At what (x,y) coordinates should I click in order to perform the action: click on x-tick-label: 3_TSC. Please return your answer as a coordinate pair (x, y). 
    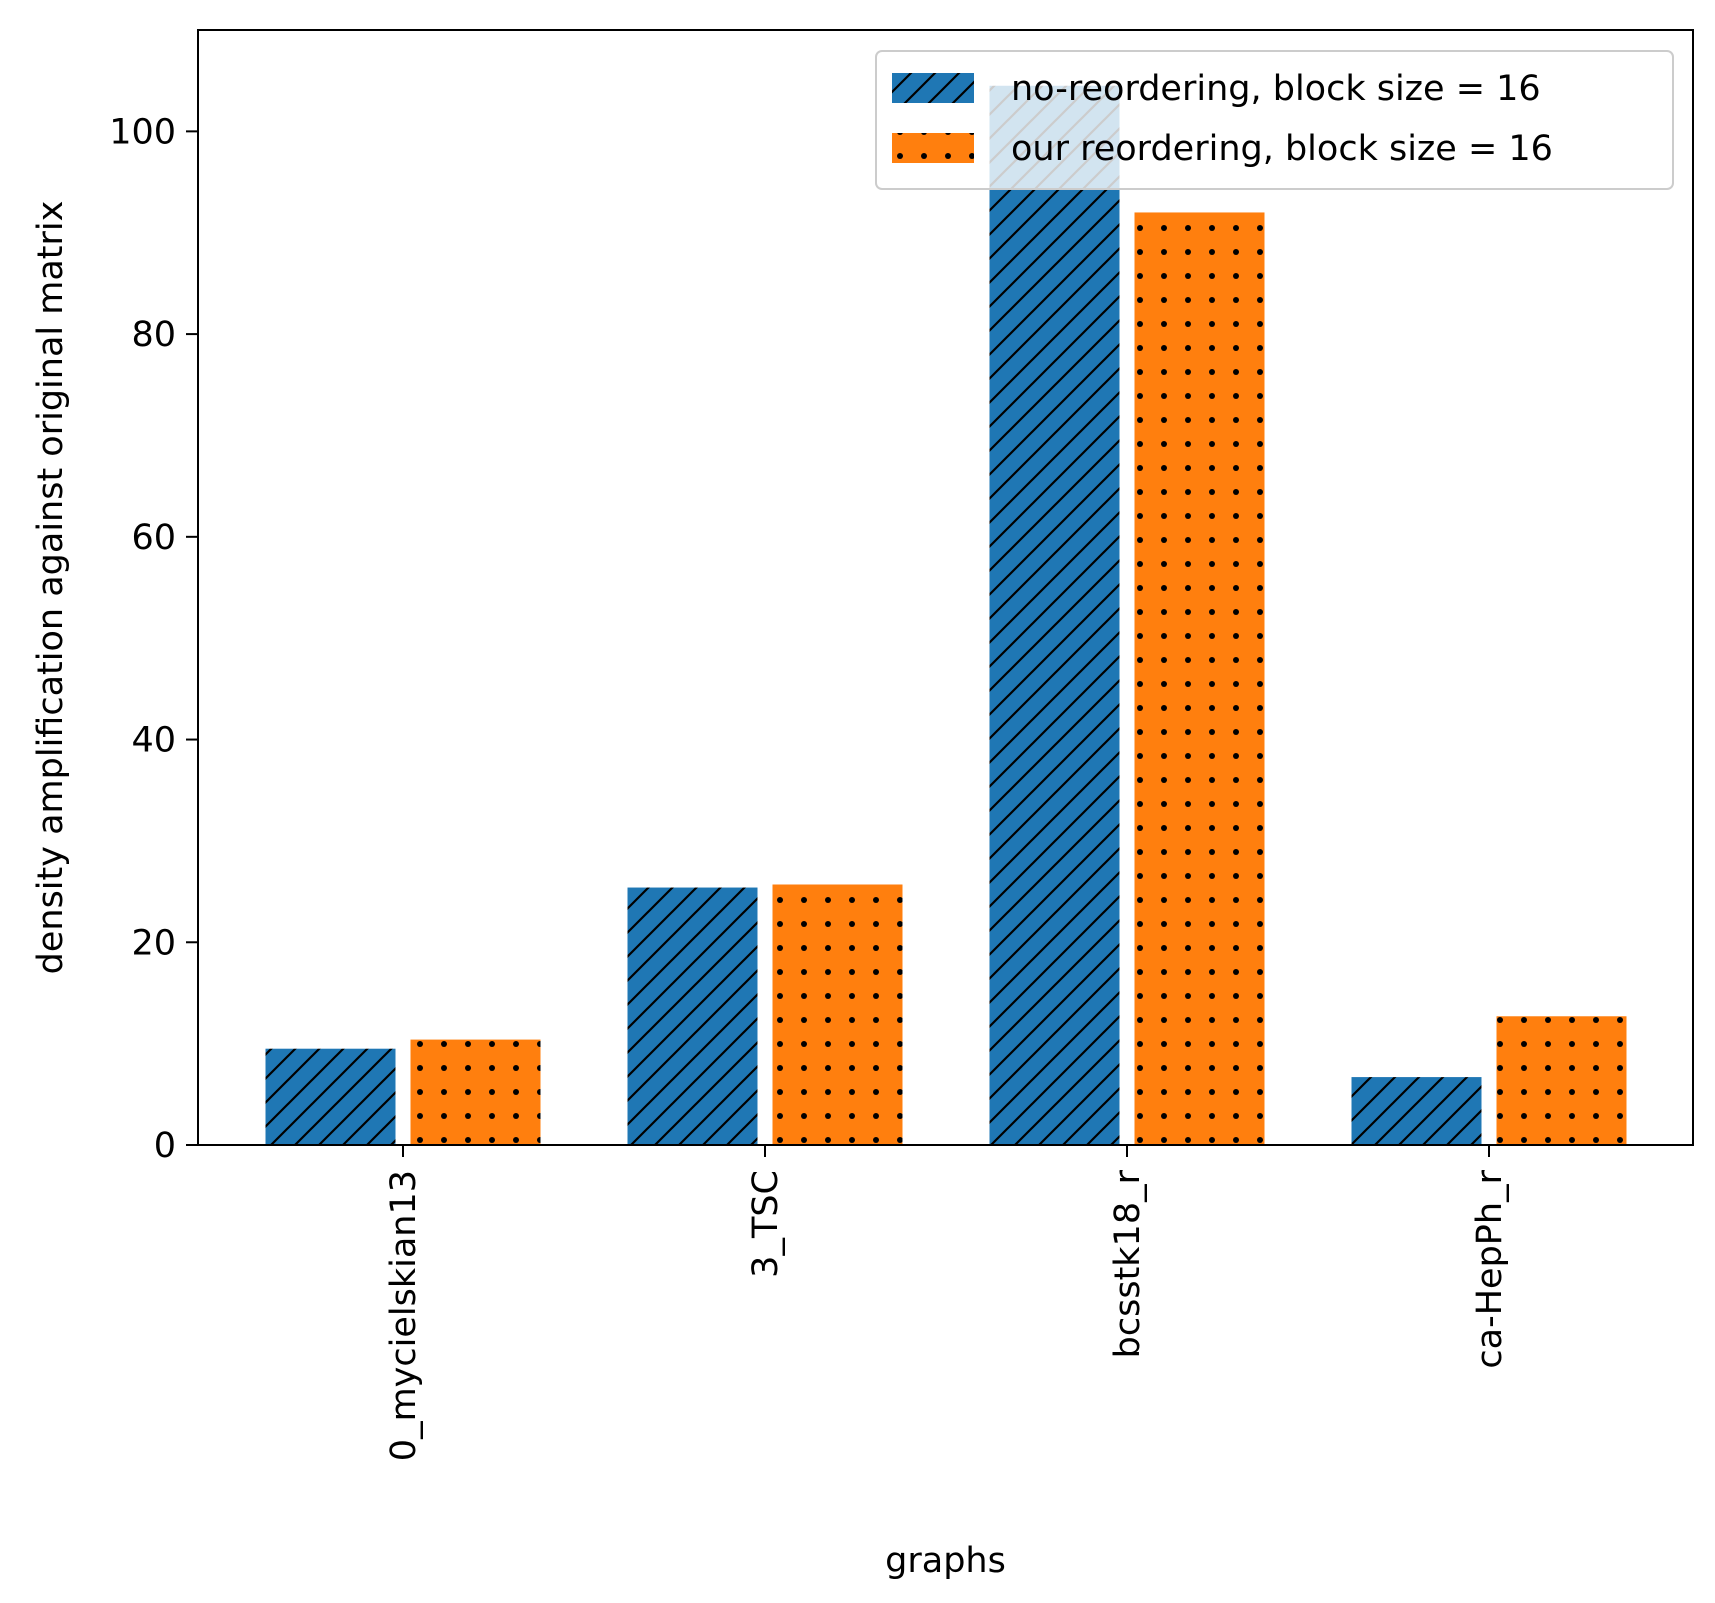
    Looking at the image, I should click on (766, 1224).